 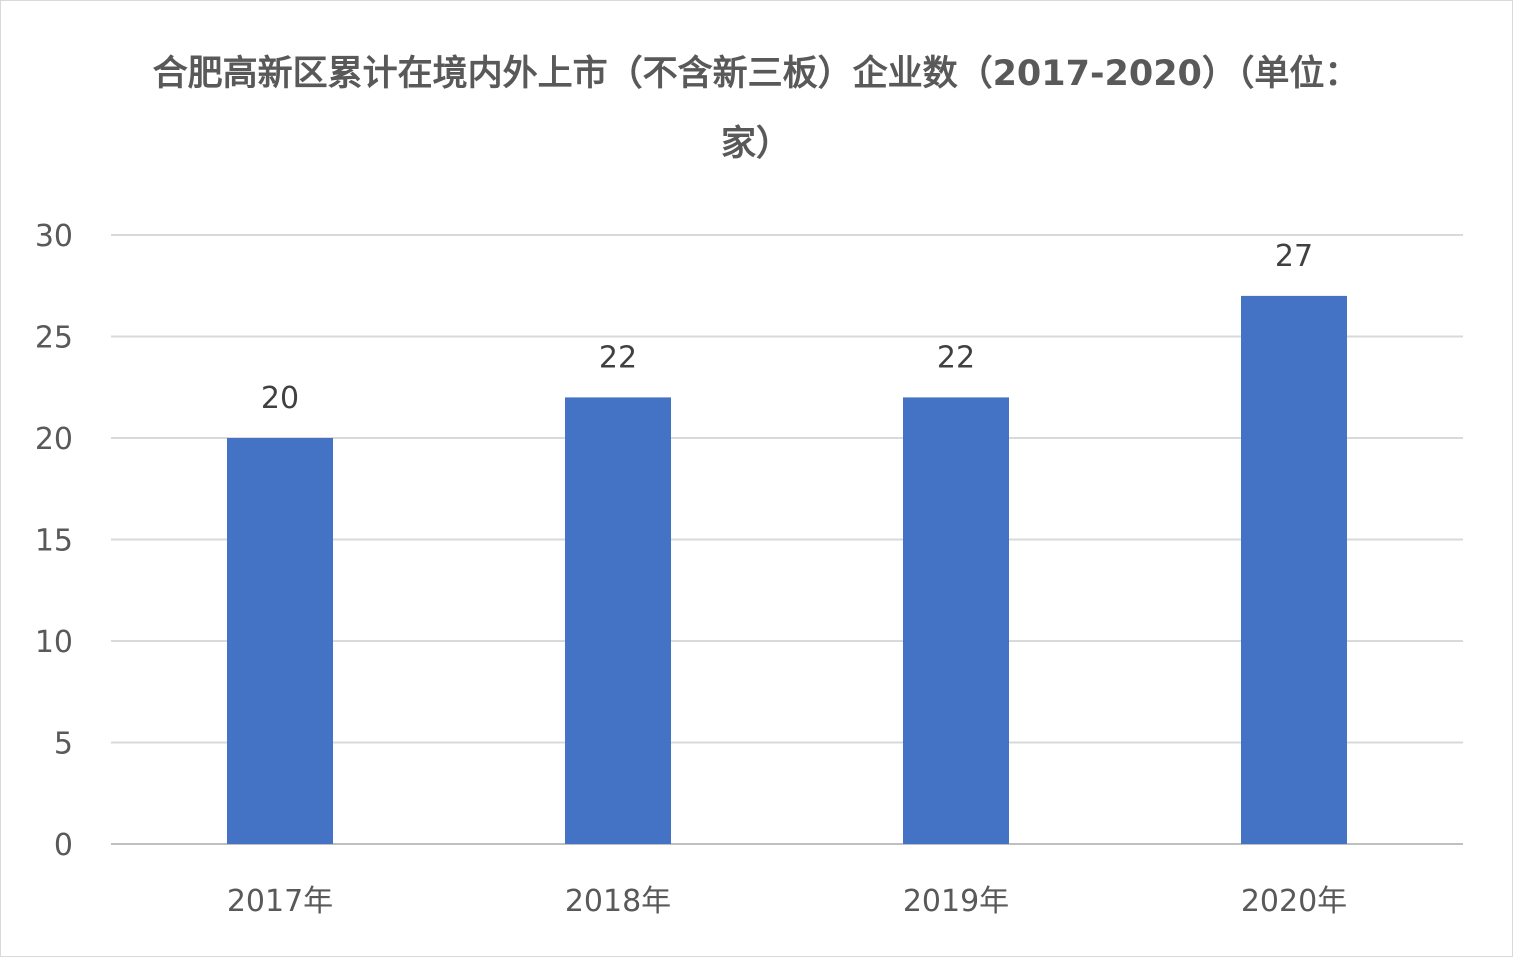 What do you see at coordinates (956, 901) in the screenshot?
I see `x-tick-label-2: 2019年` at bounding box center [956, 901].